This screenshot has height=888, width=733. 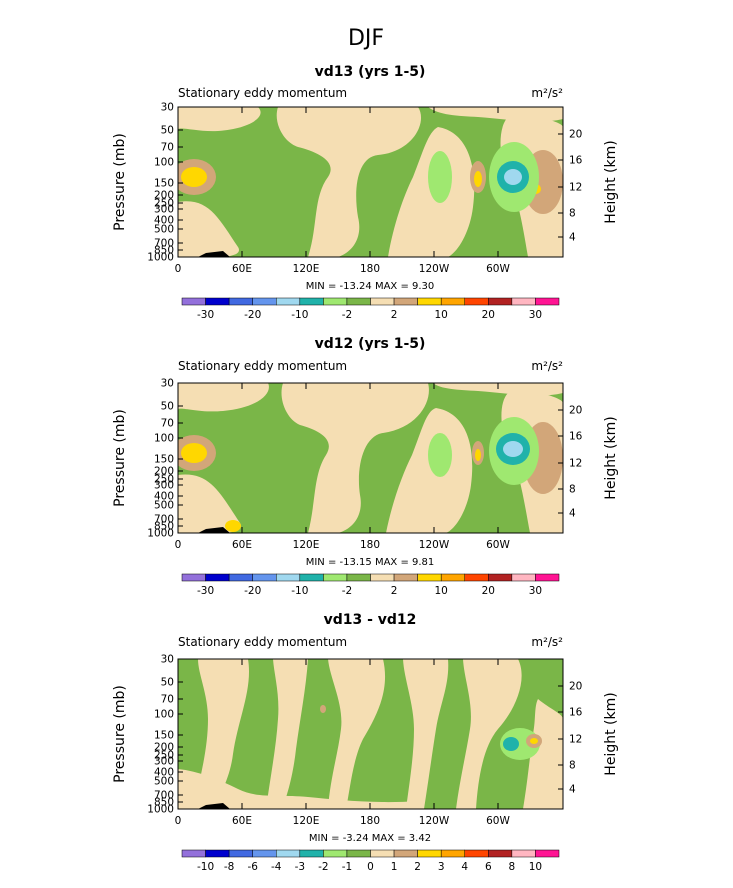 I want to click on panel-3-ytick-label: 850, so click(x=164, y=803).